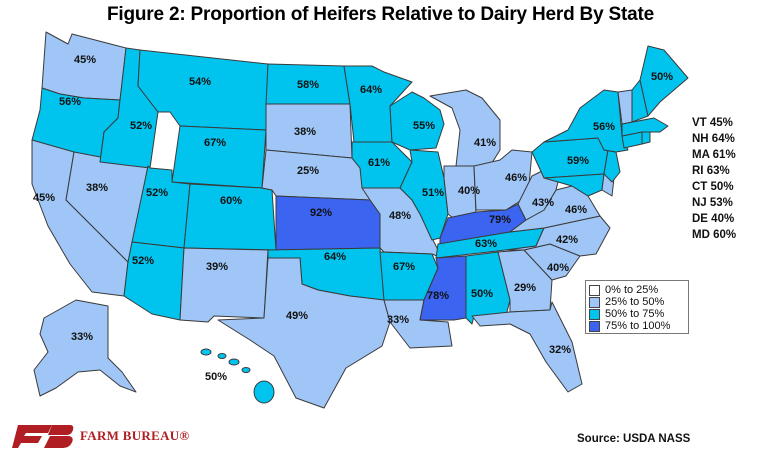  Describe the element at coordinates (527, 347) in the screenshot. I see `state-fl` at that location.